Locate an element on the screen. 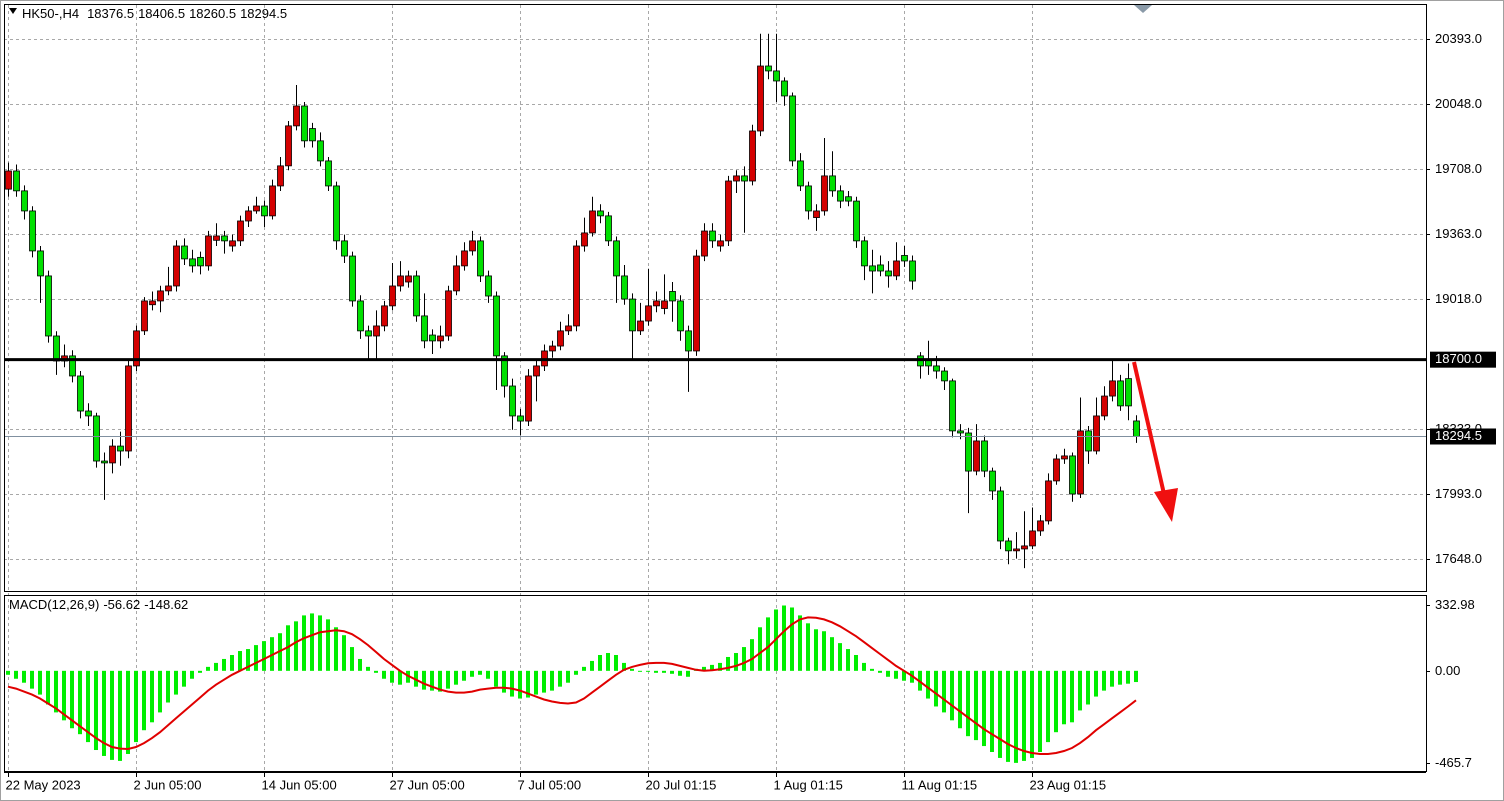  y-tick-label: 17648.0 is located at coordinates (1458, 558).